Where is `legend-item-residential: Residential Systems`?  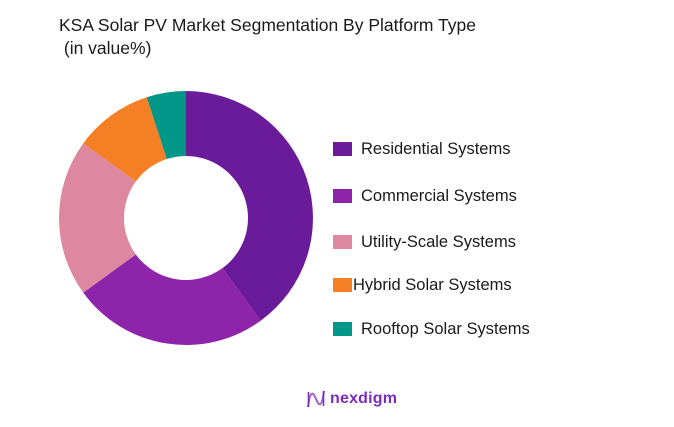
legend-item-residential: Residential Systems is located at coordinates (421, 149).